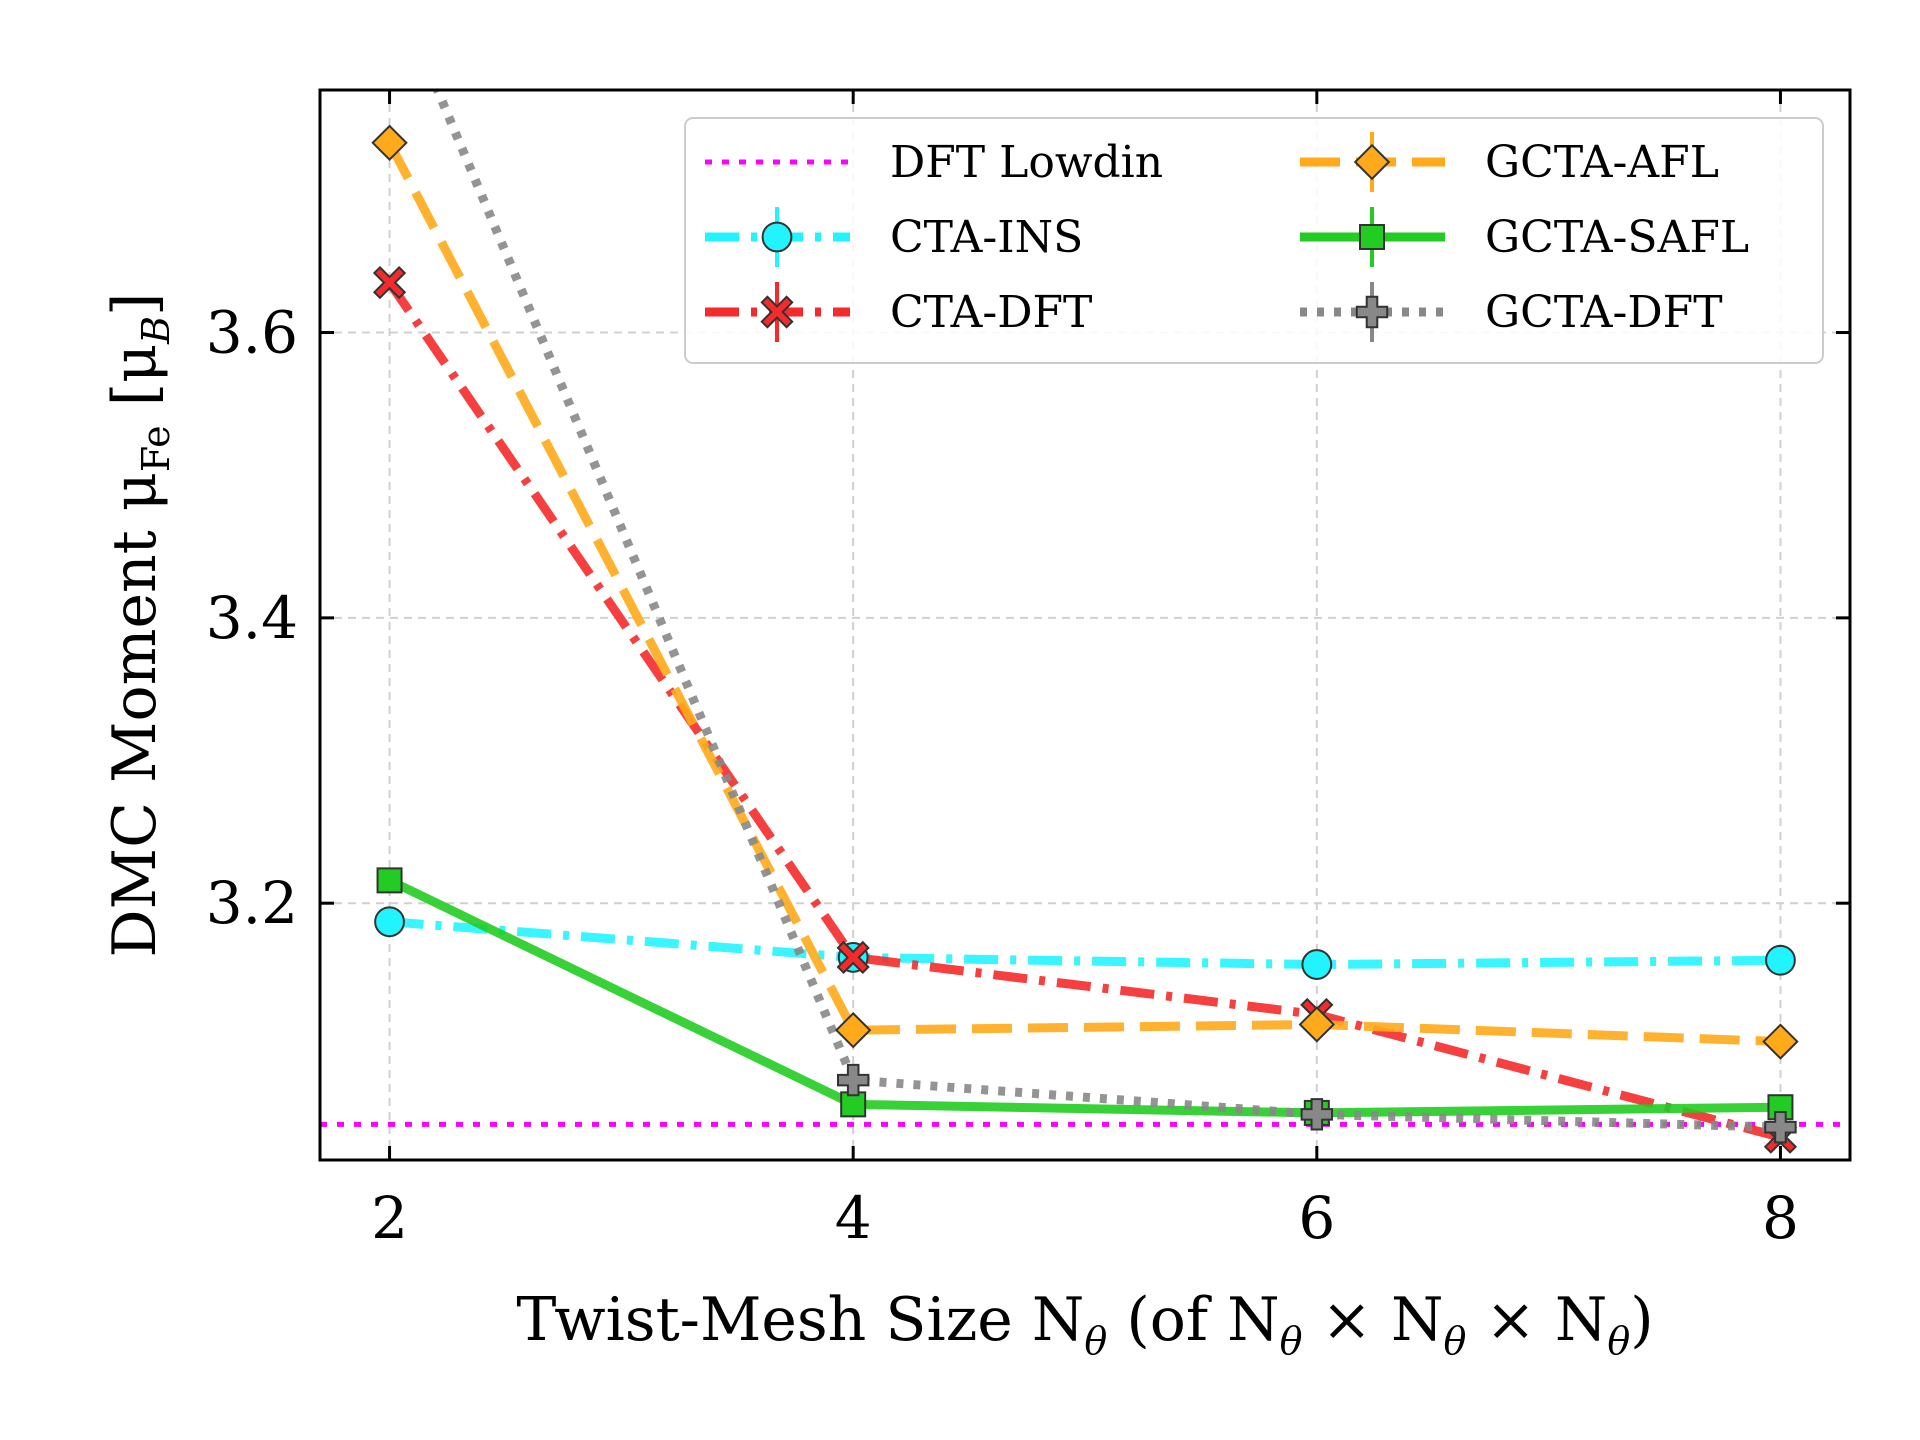  What do you see at coordinates (1780, 1218) in the screenshot?
I see `x-tick-label: 8` at bounding box center [1780, 1218].